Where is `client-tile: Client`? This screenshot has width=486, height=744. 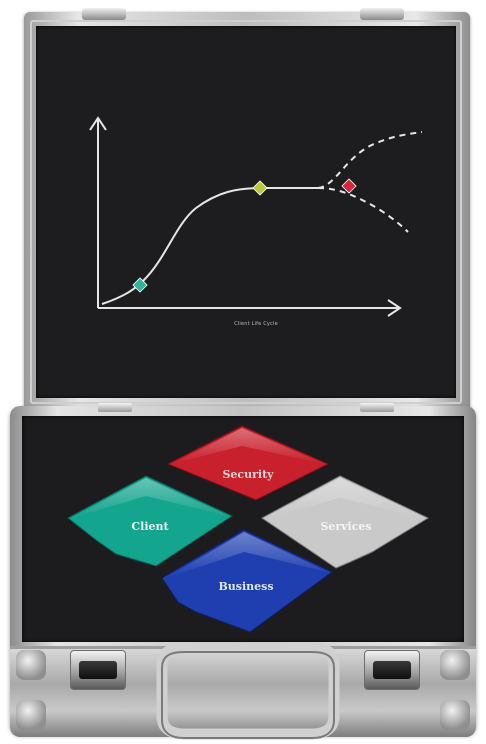
client-tile: Client is located at coordinates (150, 521).